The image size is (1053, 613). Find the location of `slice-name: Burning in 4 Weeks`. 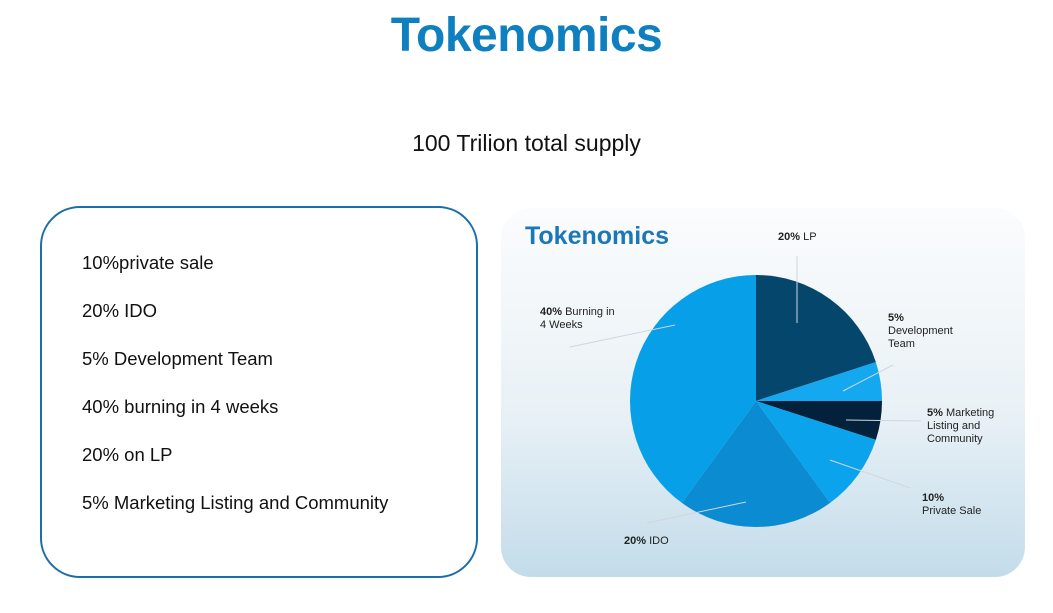

slice-name: Burning in 4 Weeks is located at coordinates (577, 318).